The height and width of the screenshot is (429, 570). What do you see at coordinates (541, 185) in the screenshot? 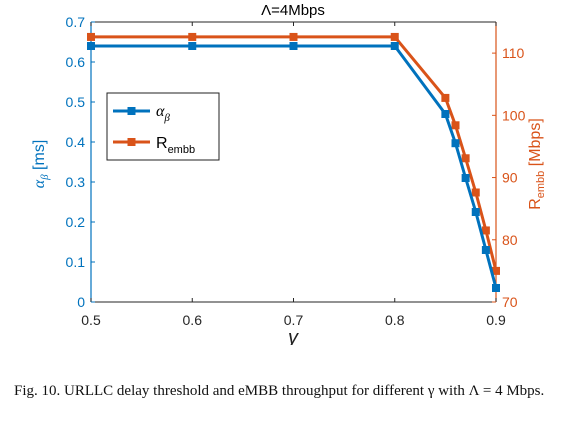
I see `y-right-label-sub: embb` at bounding box center [541, 185].